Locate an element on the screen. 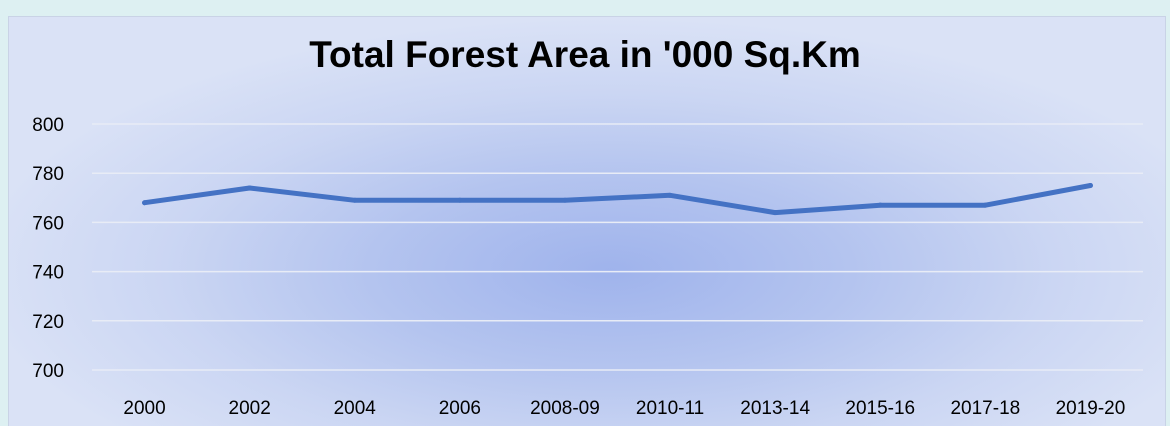 This screenshot has width=1170, height=426. series-line is located at coordinates (617, 199).